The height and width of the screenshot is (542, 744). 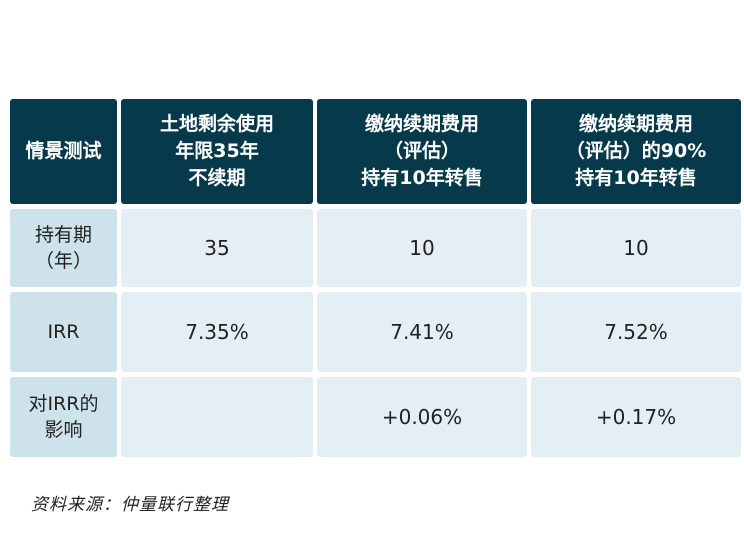 I want to click on header-renewal-fee-90: 缴纳续期费用 （评估）的90% 持有10年转售, so click(x=636, y=151).